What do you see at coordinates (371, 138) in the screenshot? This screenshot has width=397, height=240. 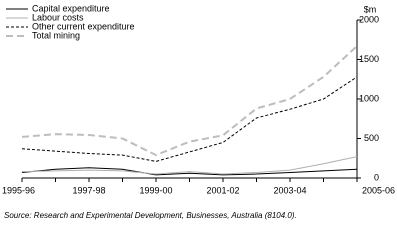 I see `y-tick-label: 500` at bounding box center [371, 138].